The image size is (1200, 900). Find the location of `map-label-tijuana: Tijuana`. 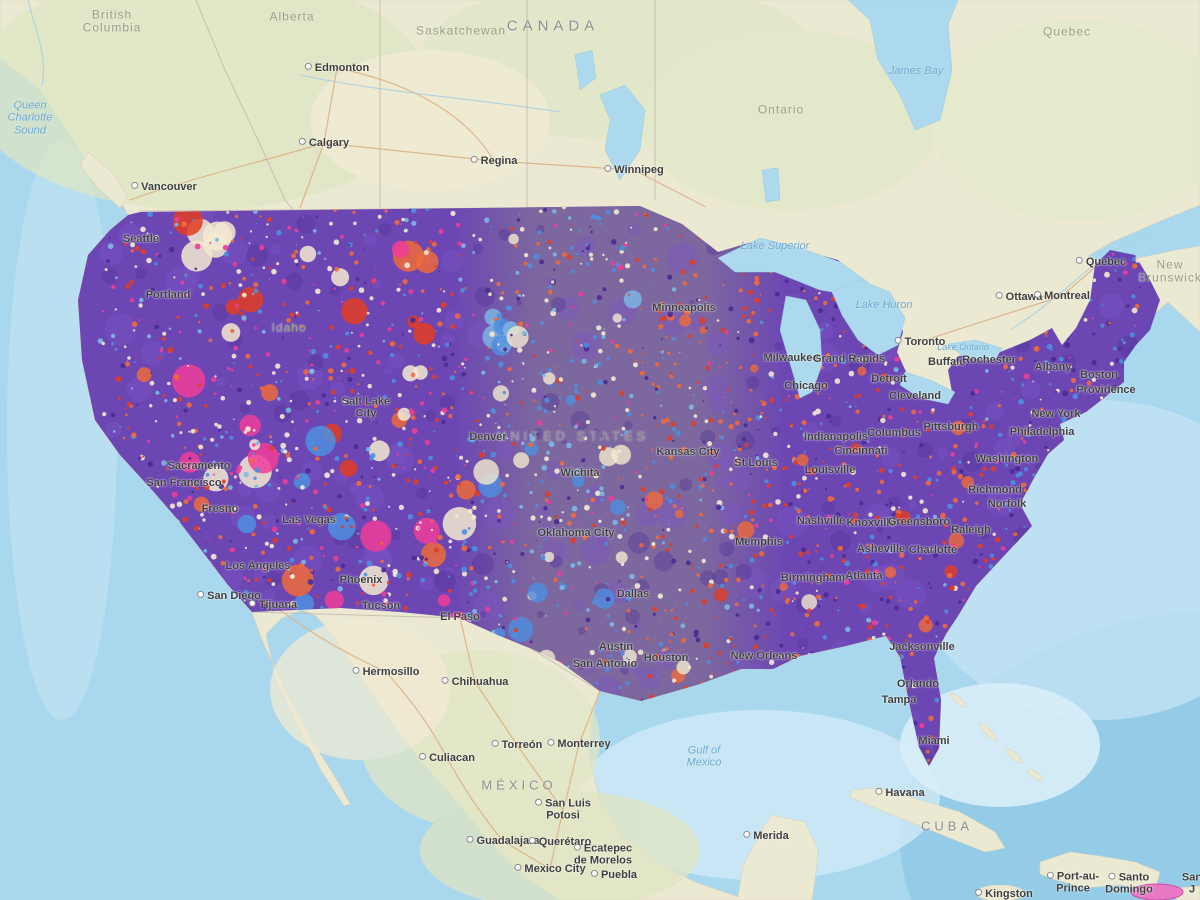

map-label-tijuana: Tijuana is located at coordinates (272, 605).